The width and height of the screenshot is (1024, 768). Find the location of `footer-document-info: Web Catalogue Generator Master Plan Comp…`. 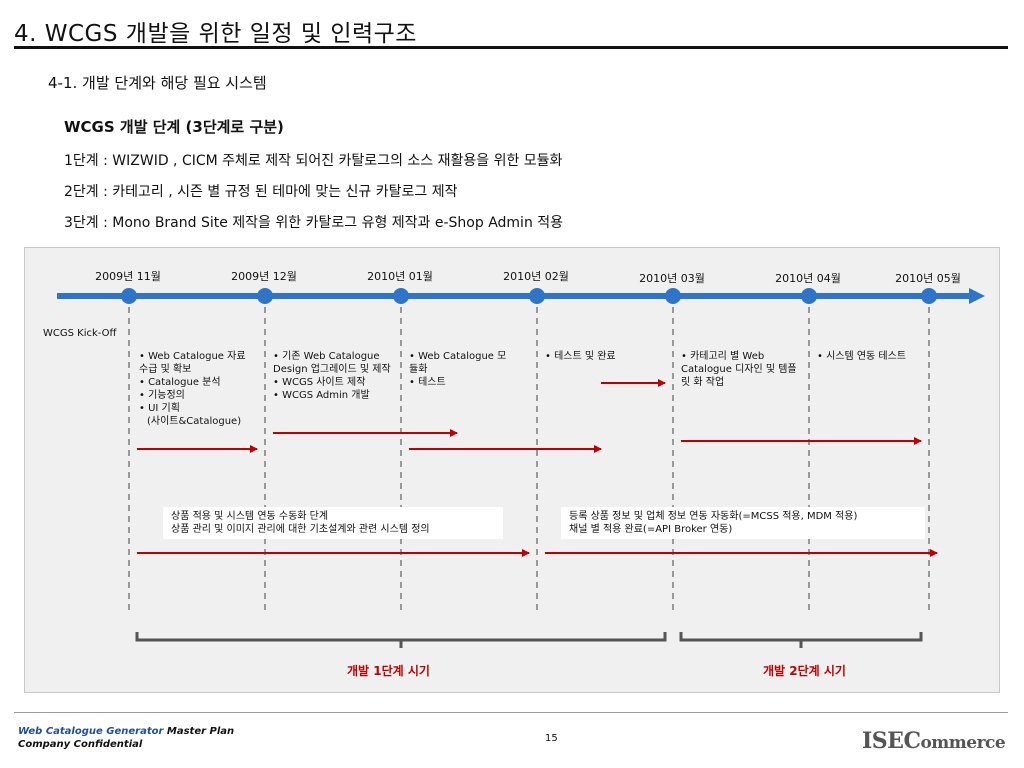

footer-document-info: Web Catalogue Generator Master Plan Comp… is located at coordinates (126, 738).